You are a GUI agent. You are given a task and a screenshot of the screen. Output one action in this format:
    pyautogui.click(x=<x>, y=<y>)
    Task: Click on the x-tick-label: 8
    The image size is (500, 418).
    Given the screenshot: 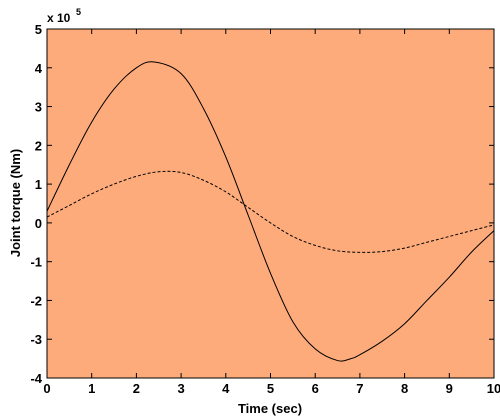 What is the action you would take?
    pyautogui.click(x=404, y=388)
    